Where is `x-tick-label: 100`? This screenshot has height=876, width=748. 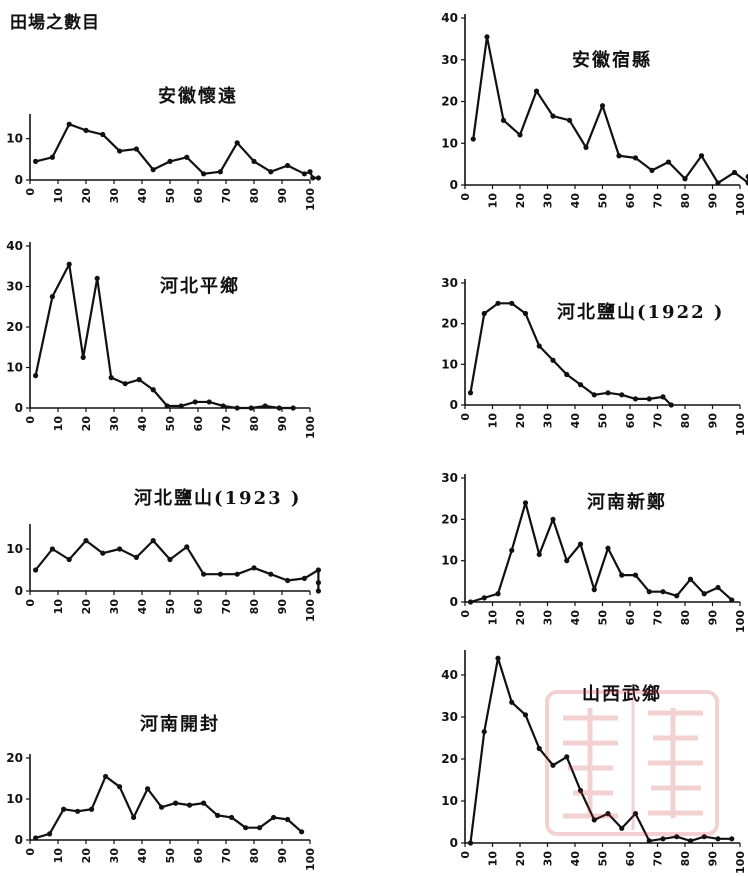 x-tick-label: 100 is located at coordinates (310, 610).